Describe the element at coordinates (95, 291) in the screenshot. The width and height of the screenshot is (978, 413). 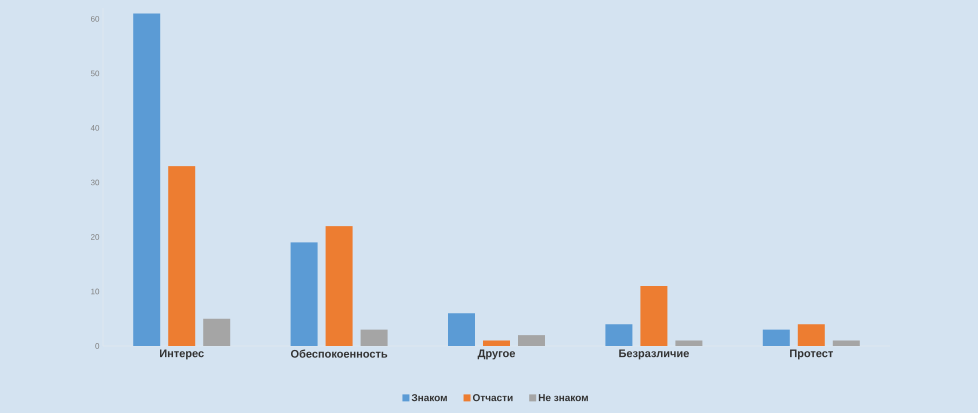
I see `y-tick-label: 10` at that location.